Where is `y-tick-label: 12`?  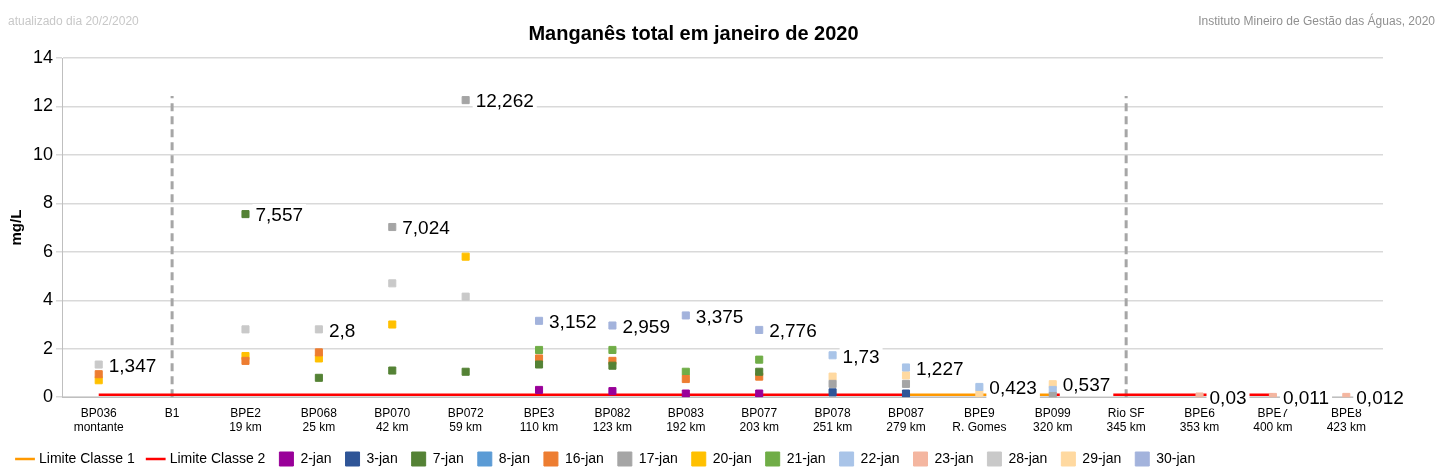 y-tick-label: 12 is located at coordinates (43, 105).